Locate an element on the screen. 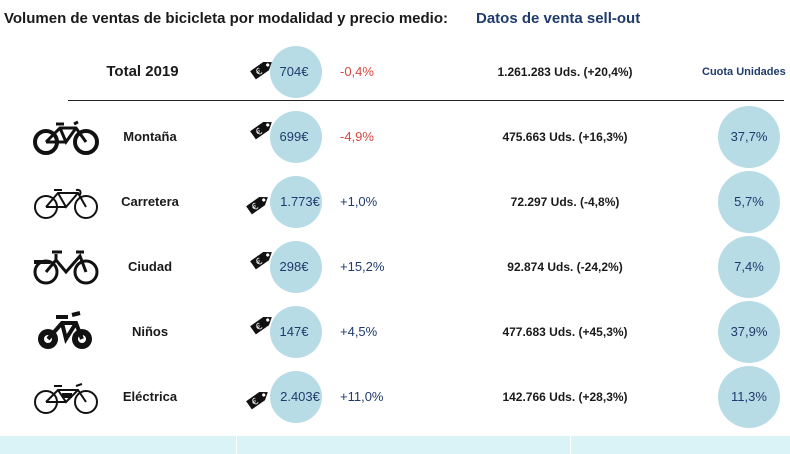 This screenshot has height=454, width=790. share-header: Cuota Unidades is located at coordinates (744, 72).